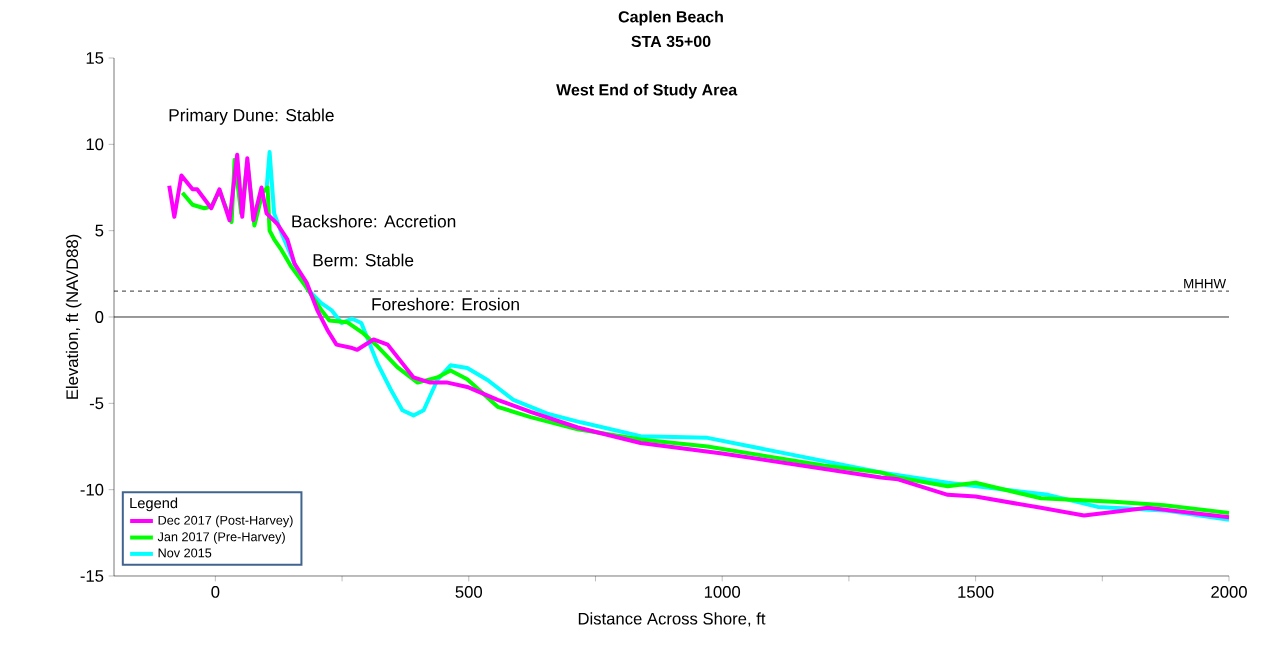 Image resolution: width=1266 pixels, height=657 pixels. Describe the element at coordinates (92, 576) in the screenshot. I see `y-tick-label: -15` at that location.